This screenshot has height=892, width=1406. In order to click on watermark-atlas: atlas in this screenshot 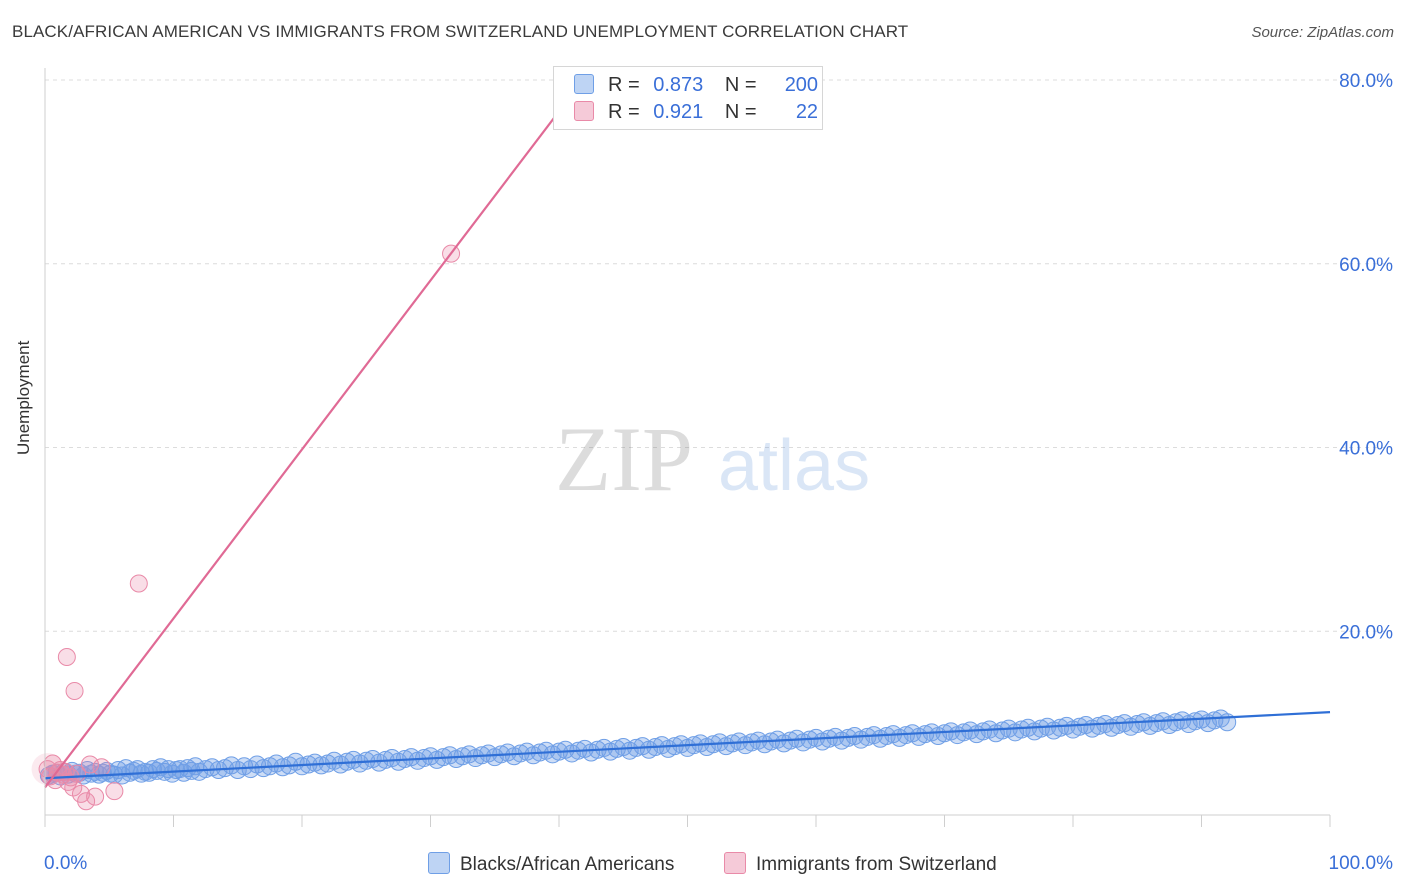, I will do `click(794, 466)`.